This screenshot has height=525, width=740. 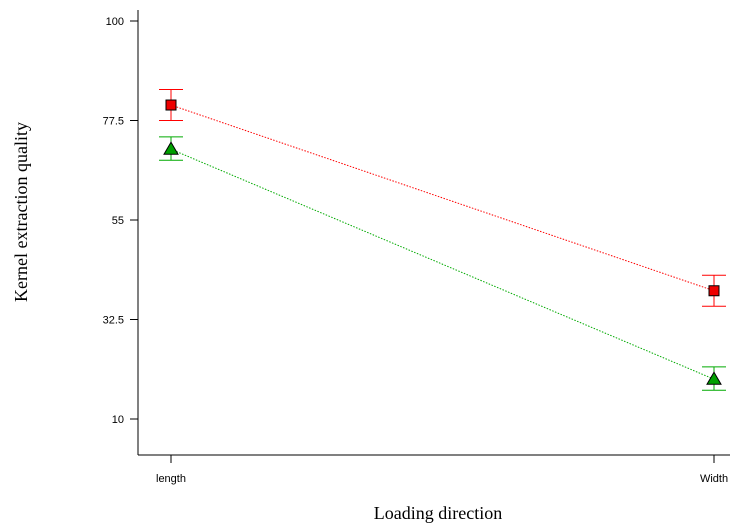 What do you see at coordinates (21, 212) in the screenshot?
I see `y-axis-title: Kernel extraction quality` at bounding box center [21, 212].